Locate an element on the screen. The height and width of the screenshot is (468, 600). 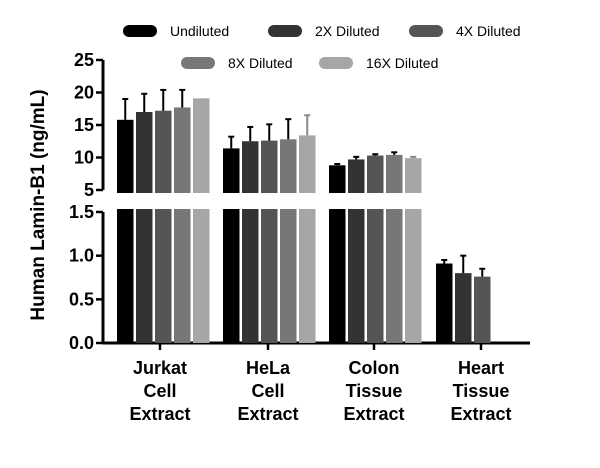
y-tick-label: 1.5 is located at coordinates (81, 212).